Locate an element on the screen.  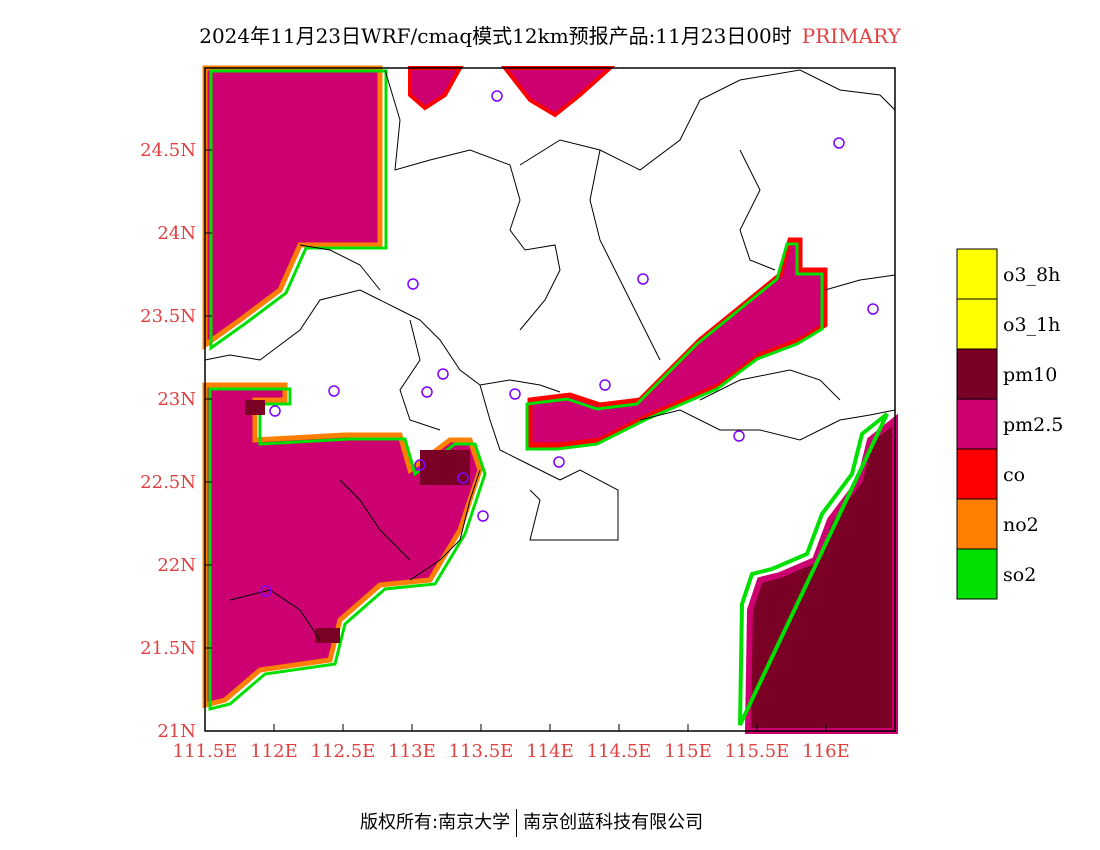
y-tick-label: 23N is located at coordinates (176, 399).